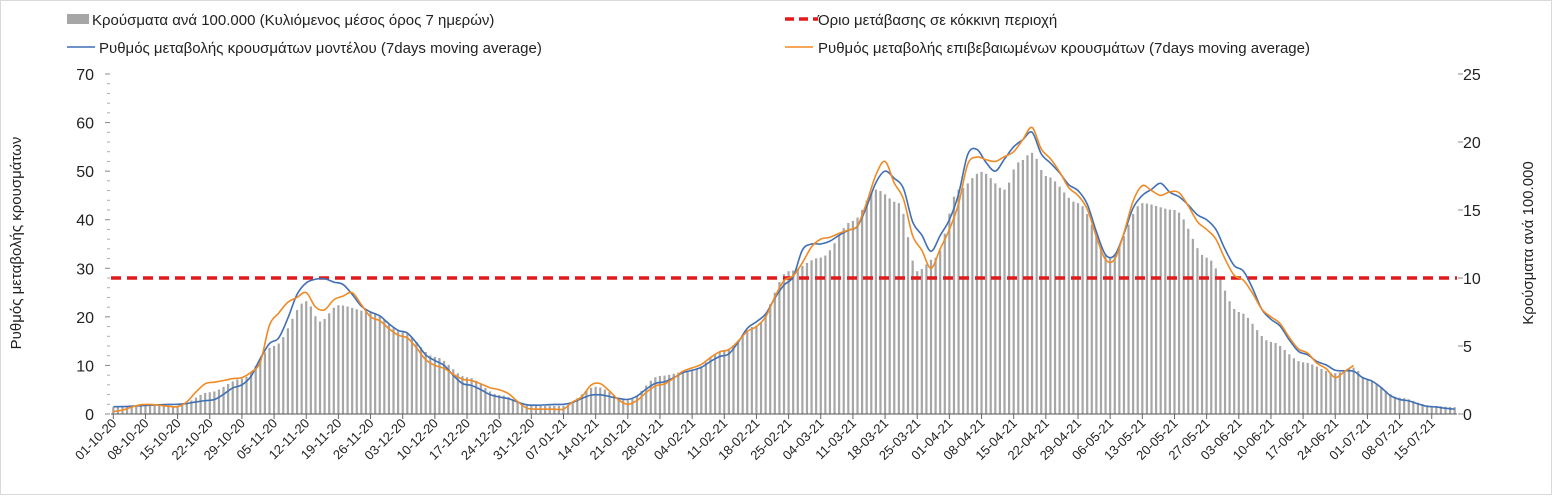 This screenshot has width=1552, height=499. I want to click on y-left-tick-label: 10, so click(85, 366).